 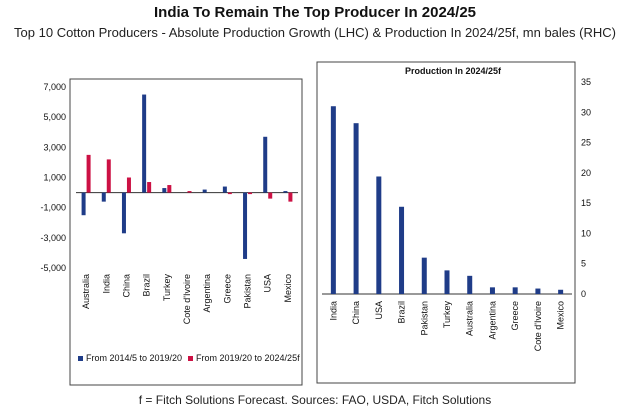 I want to click on right-y-tick-label: 30, so click(x=586, y=112).